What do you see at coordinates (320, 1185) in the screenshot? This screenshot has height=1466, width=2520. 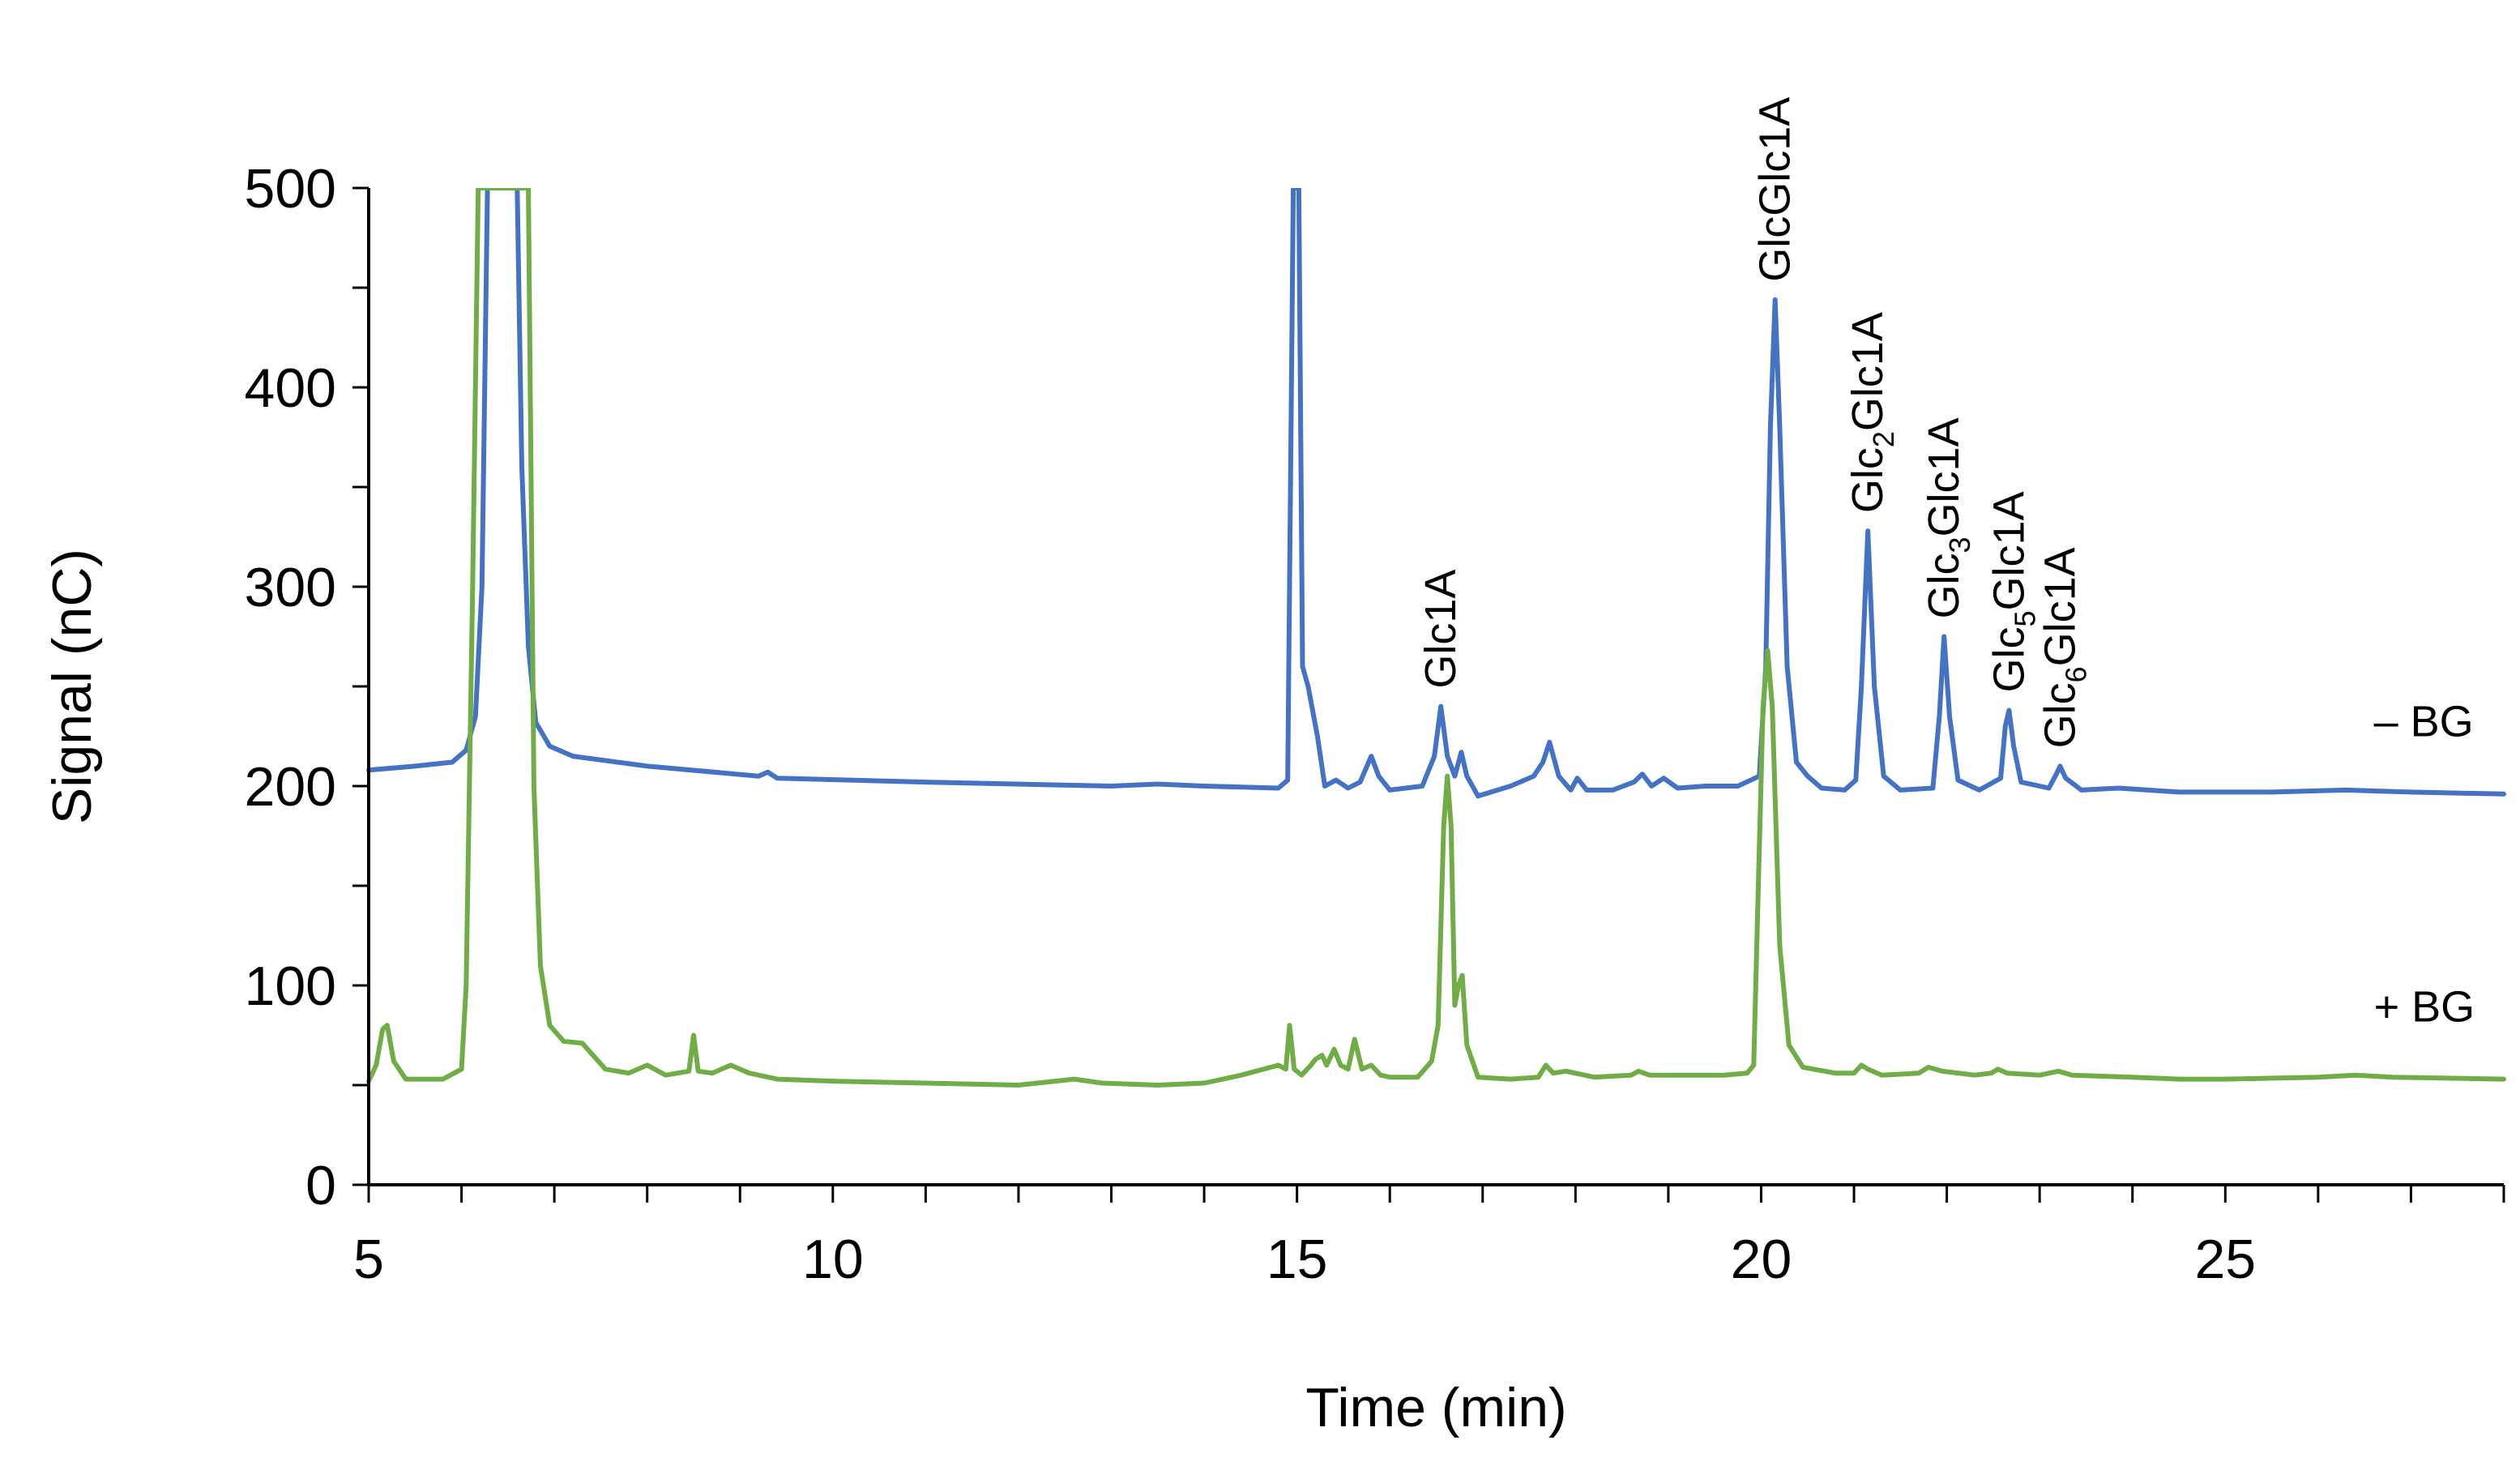 I see `y-tick-label: 0` at bounding box center [320, 1185].